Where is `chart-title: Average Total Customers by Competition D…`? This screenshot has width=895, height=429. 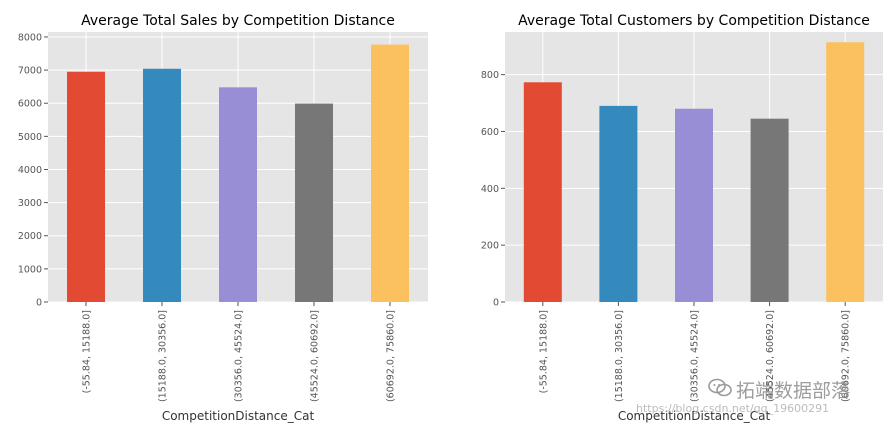 chart-title: Average Total Customers by Competition D… is located at coordinates (694, 21).